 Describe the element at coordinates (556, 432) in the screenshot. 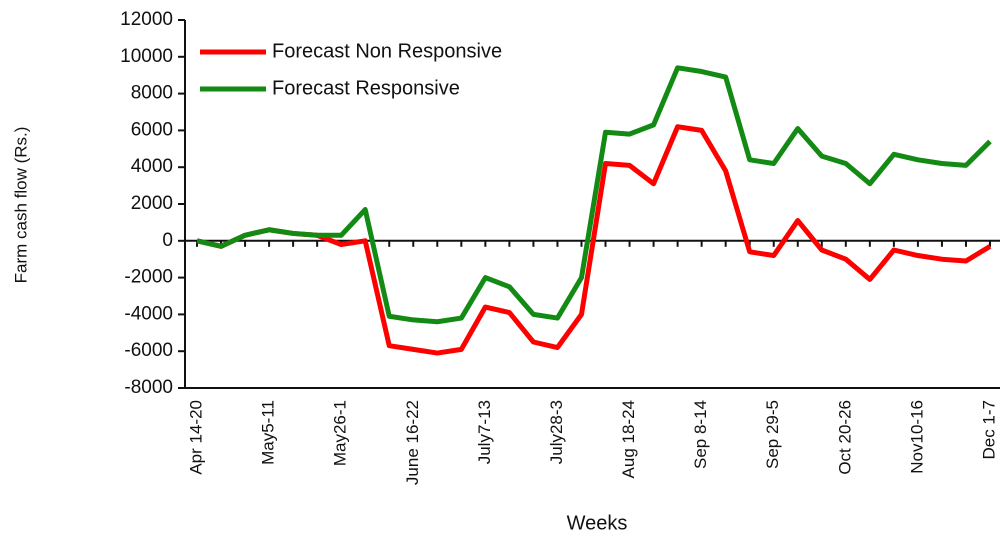

I see `x-tick-label: July28-3` at that location.